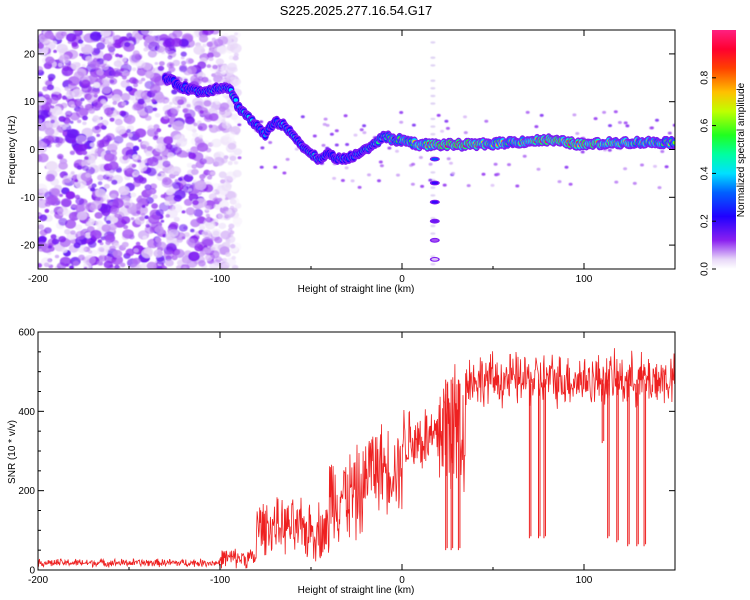 The width and height of the screenshot is (750, 600). Describe the element at coordinates (435, 221) in the screenshot. I see `mirror-blob-core` at that location.